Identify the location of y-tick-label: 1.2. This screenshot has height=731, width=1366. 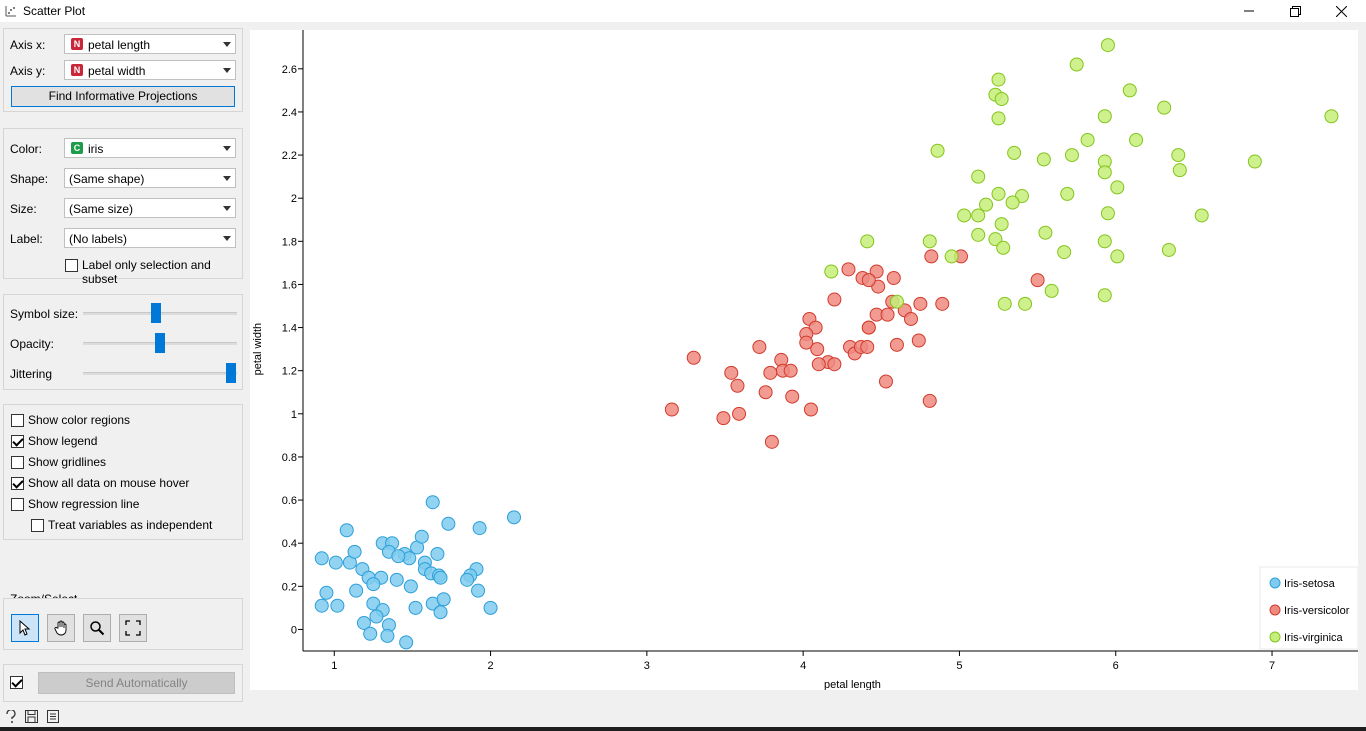
(289, 372).